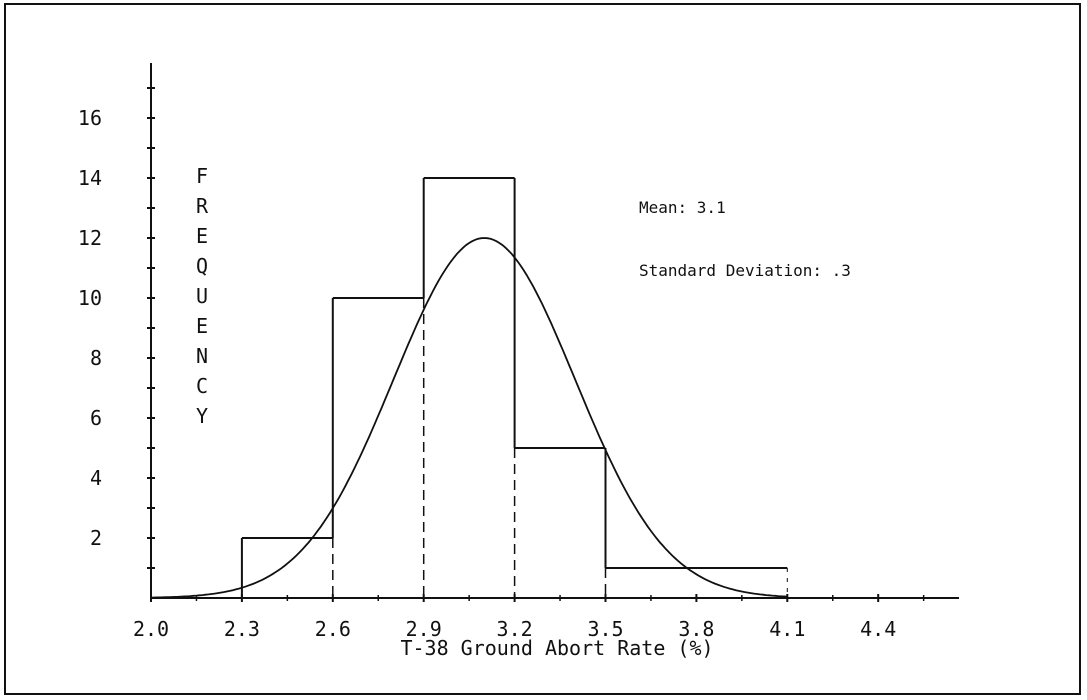 This screenshot has width=1087, height=700. I want to click on y-axis-label-letter: F, so click(202, 176).